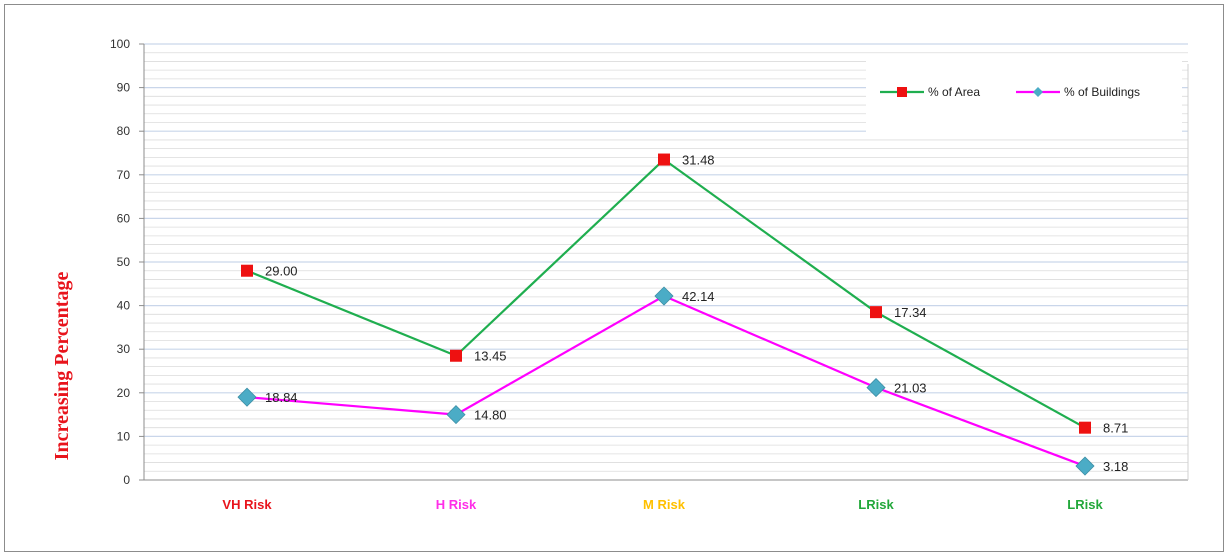  What do you see at coordinates (120, 44) in the screenshot?
I see `y-tick-label: 100` at bounding box center [120, 44].